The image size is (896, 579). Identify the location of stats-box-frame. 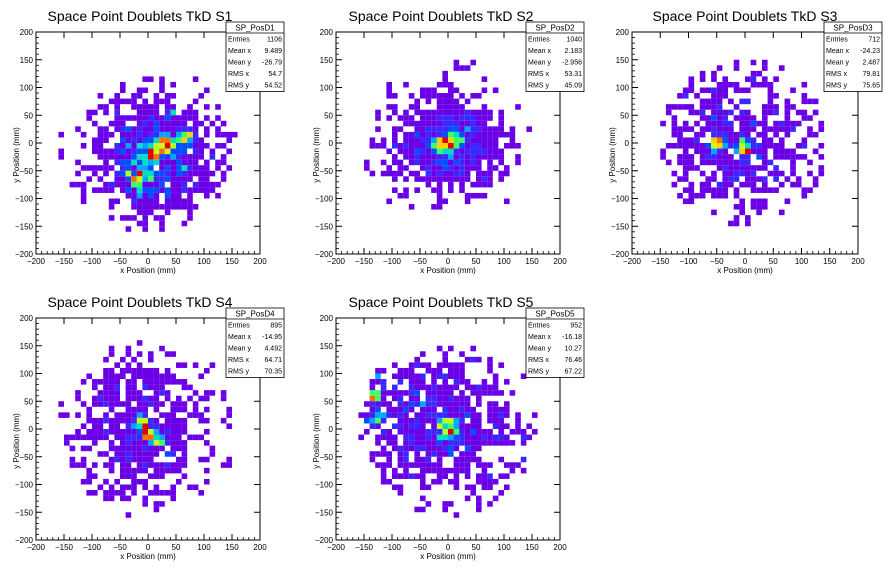
(853, 56).